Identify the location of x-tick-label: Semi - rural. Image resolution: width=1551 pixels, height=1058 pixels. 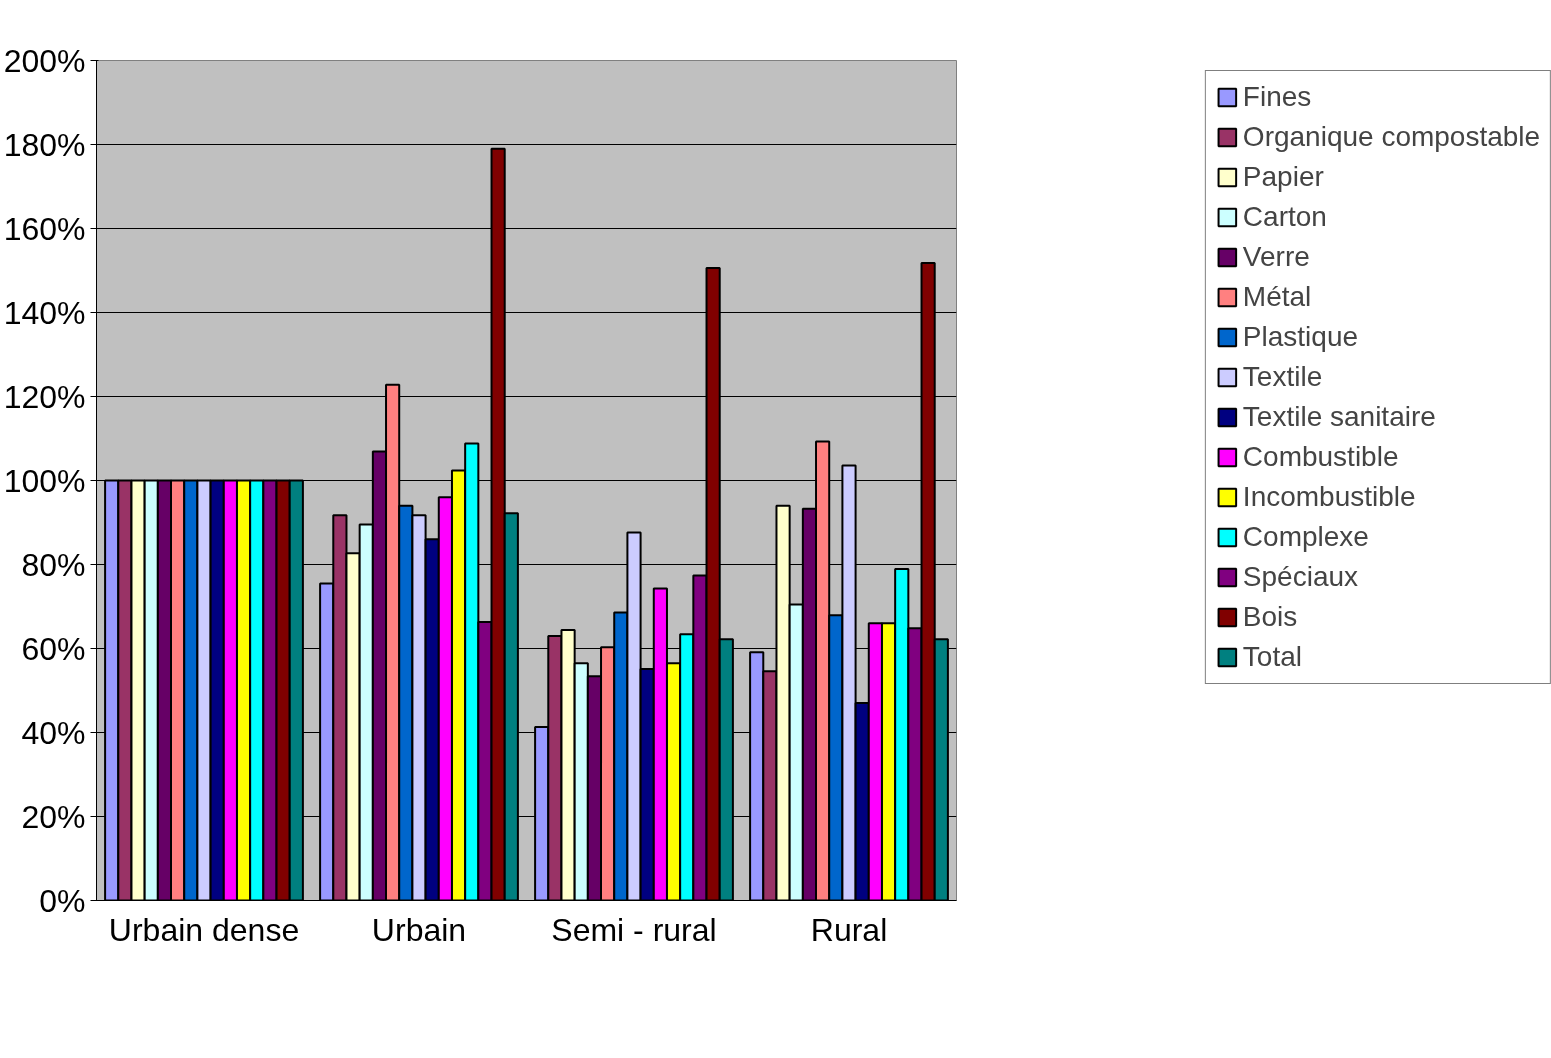
(634, 929).